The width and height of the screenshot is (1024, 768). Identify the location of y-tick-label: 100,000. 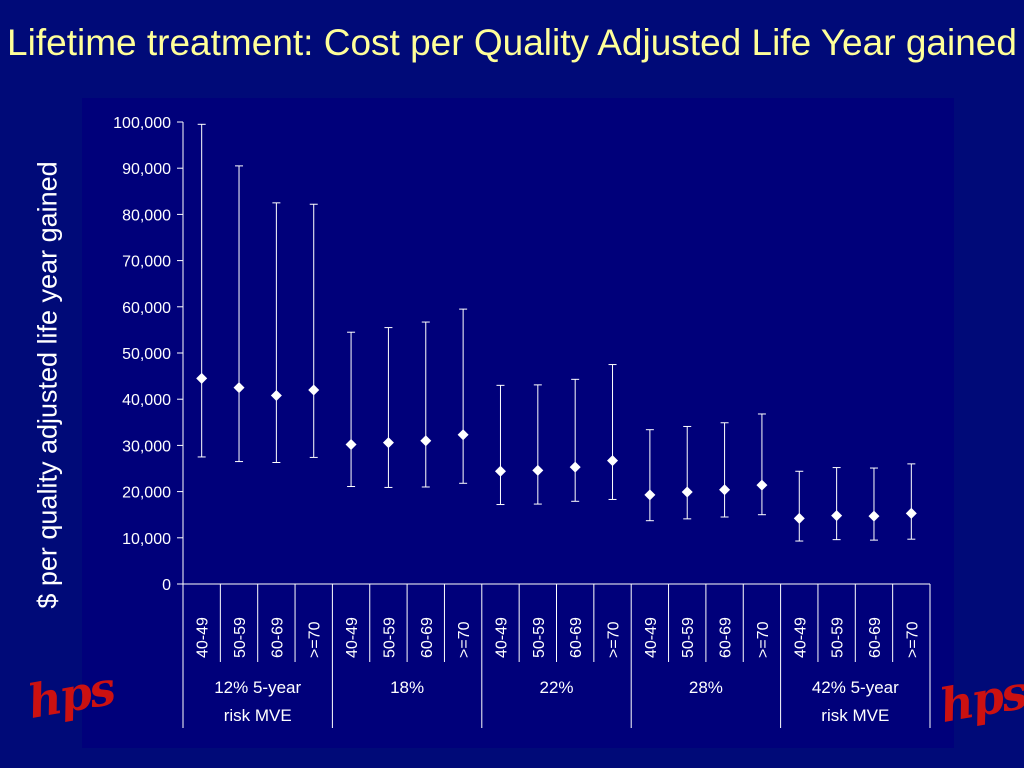
(142, 123).